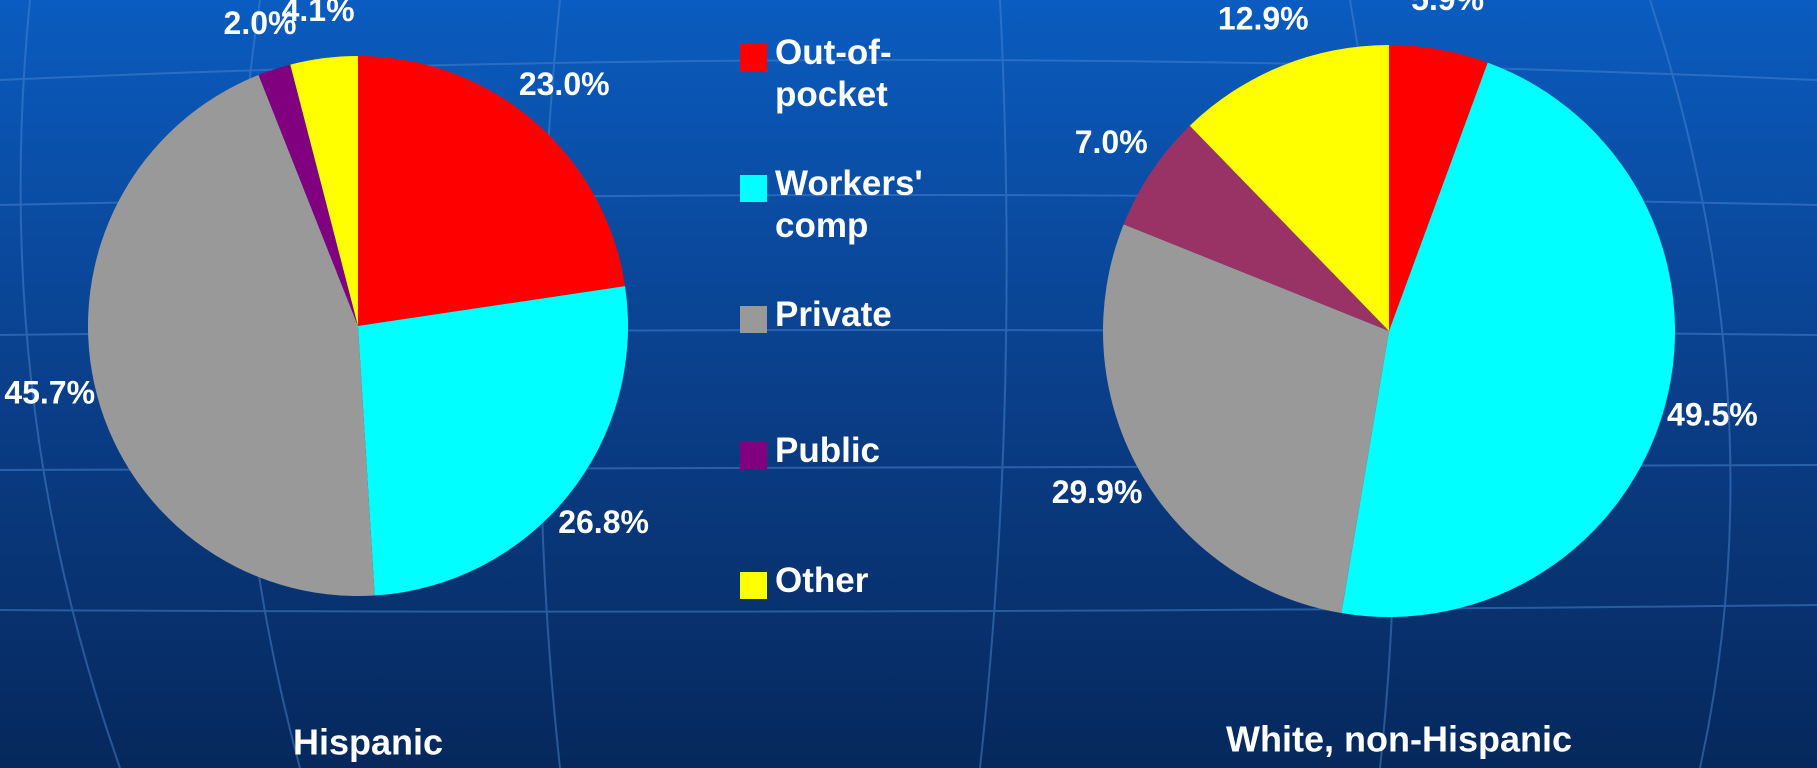 Image resolution: width=1817 pixels, height=768 pixels. What do you see at coordinates (1263, 18) in the screenshot?
I see `data-label: 12.9%` at bounding box center [1263, 18].